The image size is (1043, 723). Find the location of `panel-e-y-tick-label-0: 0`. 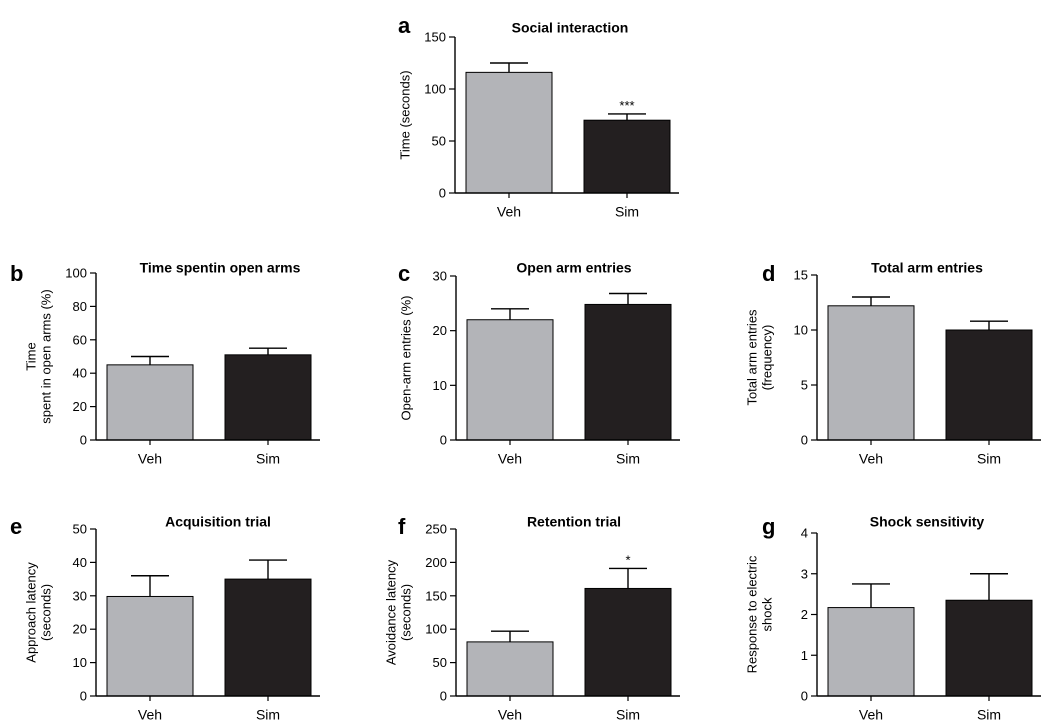

panel-e-y-tick-label-0: 0 is located at coordinates (83, 696).